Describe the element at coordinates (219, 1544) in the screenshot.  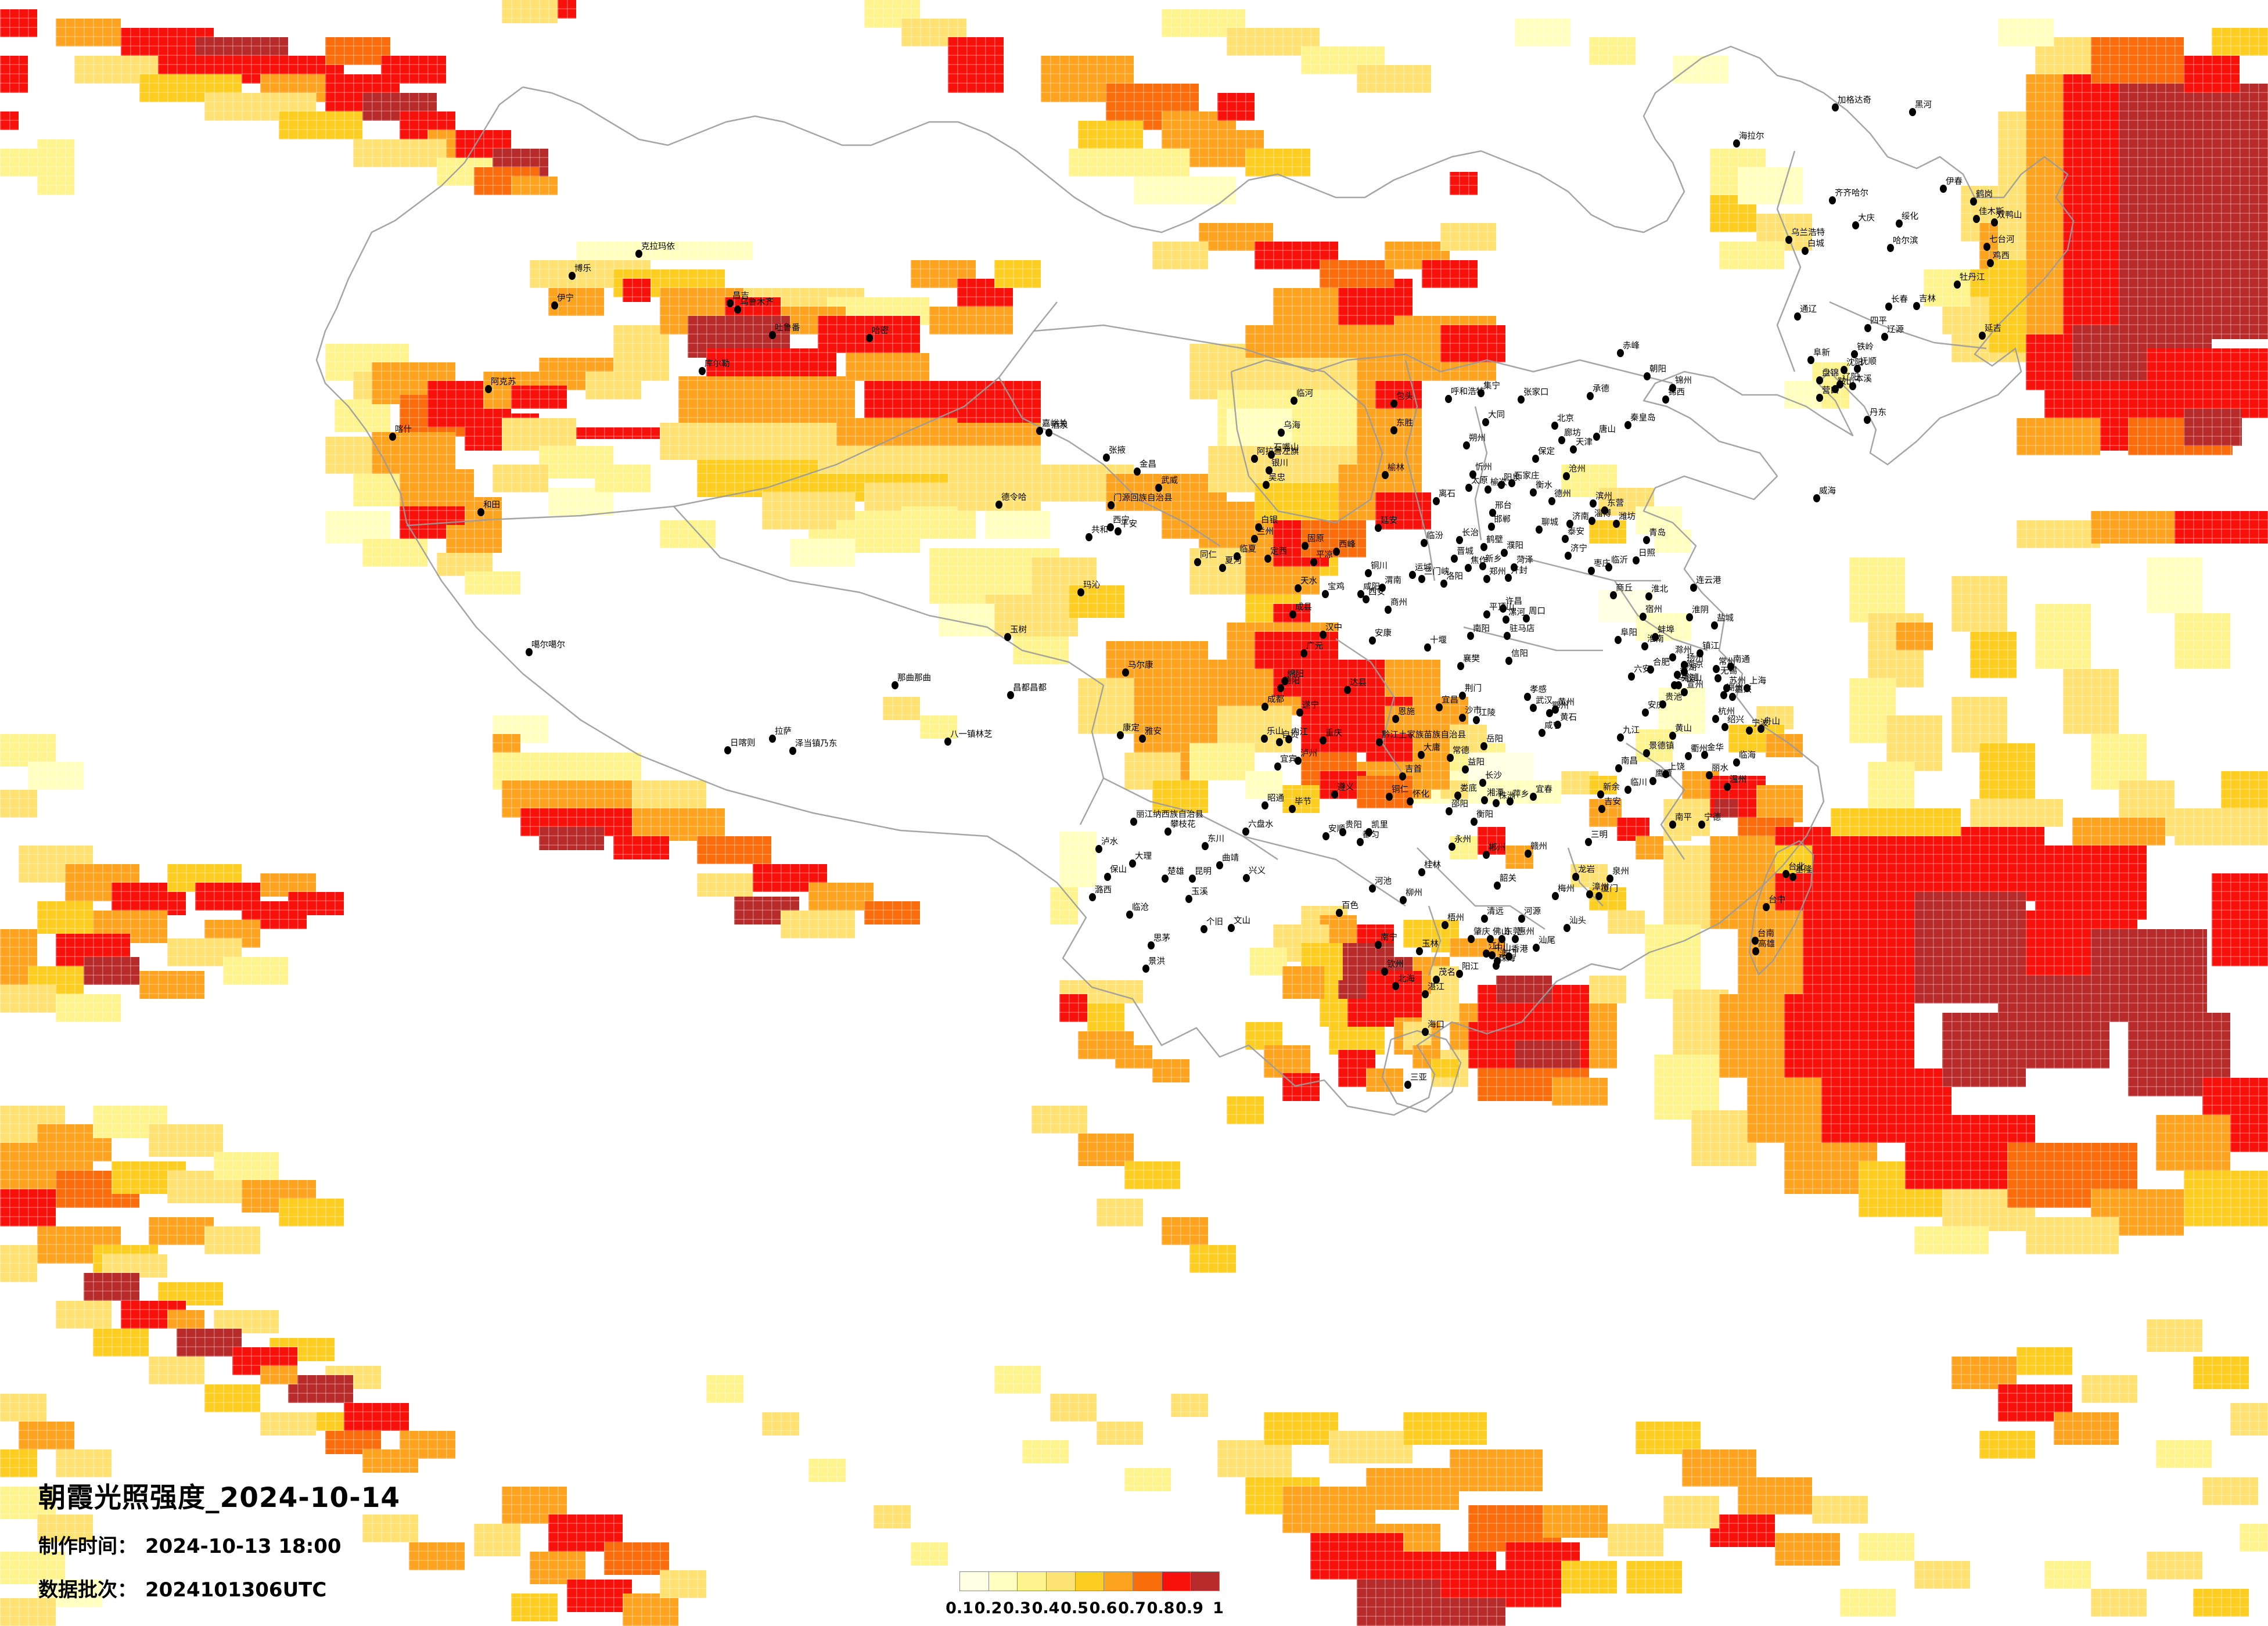
I see `made-time-row: 制作时间： 2024-10-13 18:00` at that location.